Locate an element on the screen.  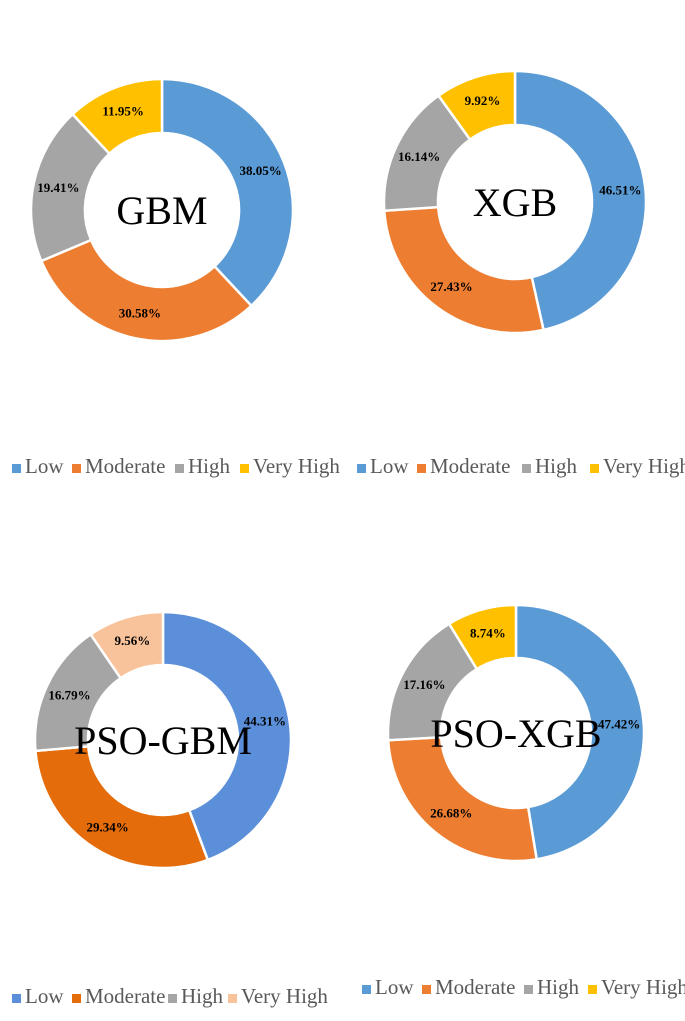
slice-label: 16.79% is located at coordinates (69, 695).